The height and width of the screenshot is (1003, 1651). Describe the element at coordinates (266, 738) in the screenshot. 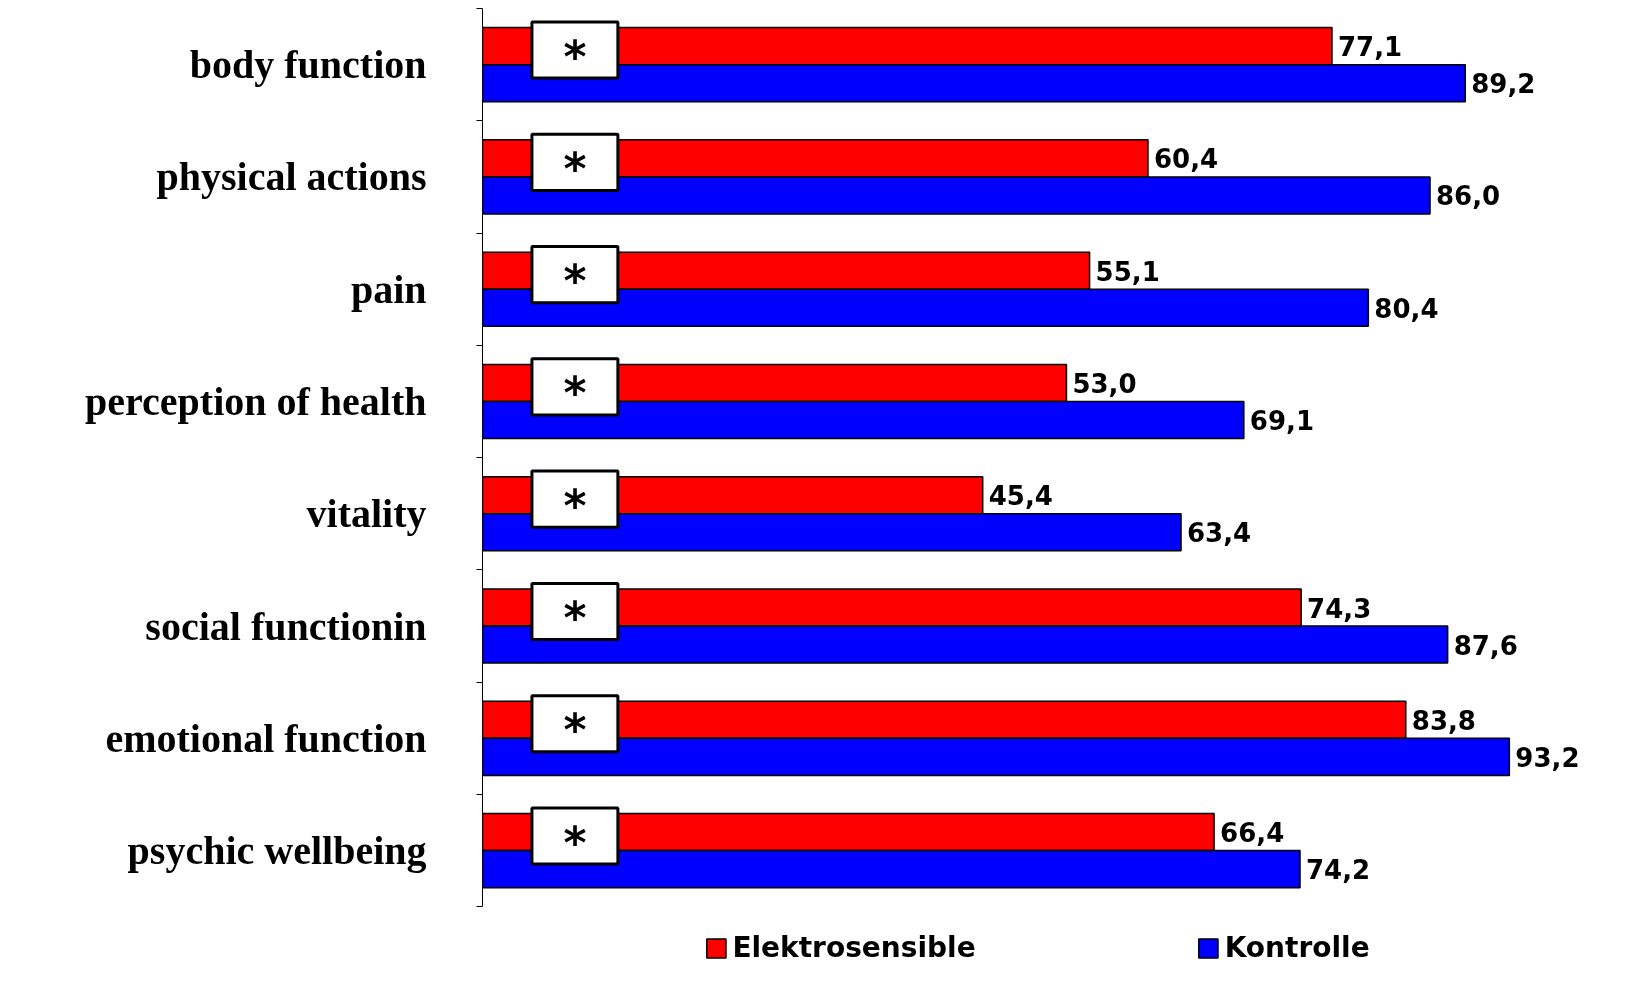

I see `y-tick-label: emotional function` at that location.